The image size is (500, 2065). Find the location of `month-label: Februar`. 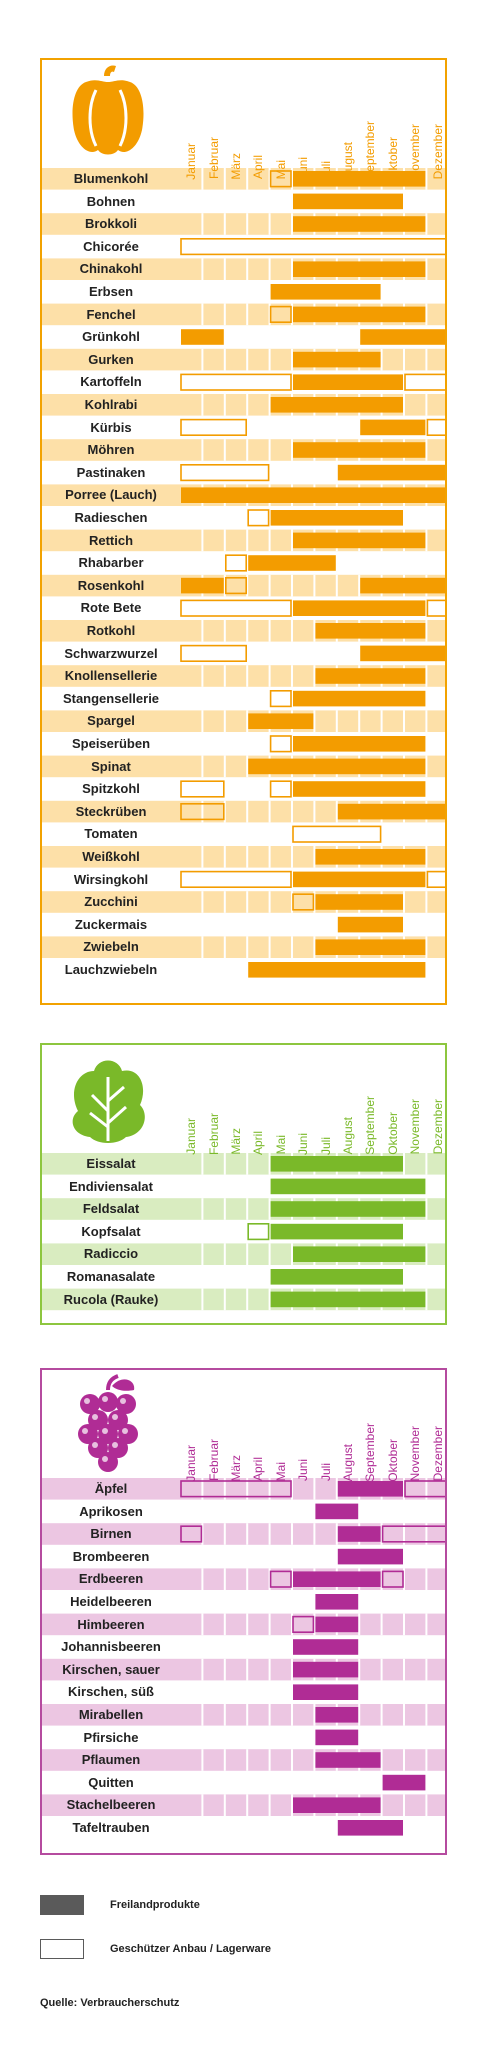

month-label: Februar is located at coordinates (213, 158).